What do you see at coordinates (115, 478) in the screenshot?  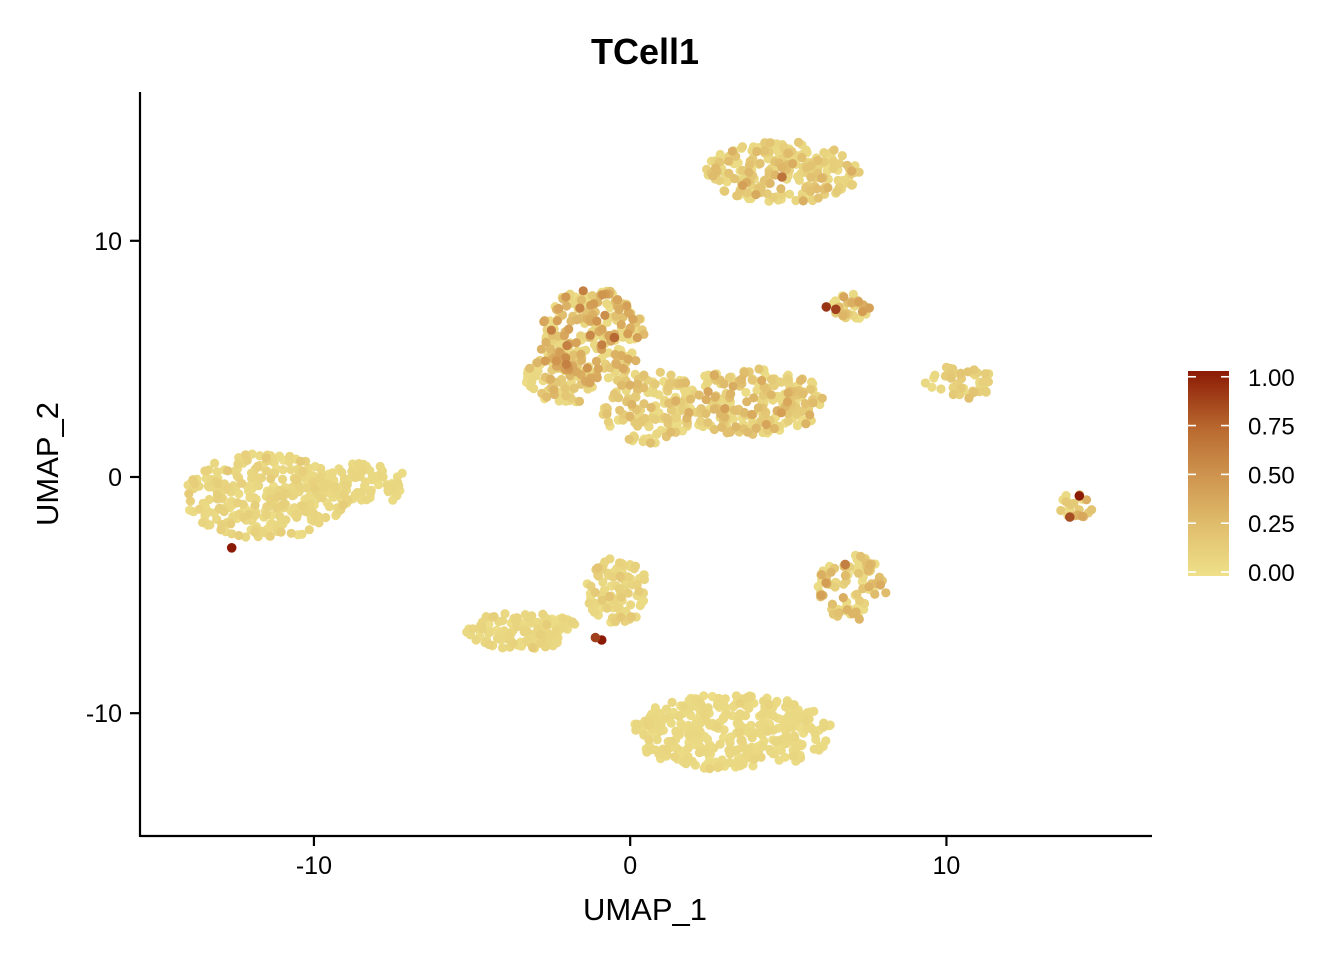 I see `y-tick-label: 0` at bounding box center [115, 478].